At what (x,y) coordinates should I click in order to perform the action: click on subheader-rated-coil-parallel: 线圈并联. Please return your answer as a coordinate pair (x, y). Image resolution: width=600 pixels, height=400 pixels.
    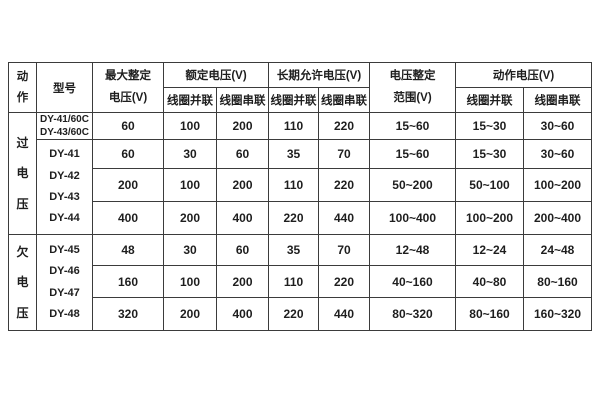
    Looking at the image, I should click on (190, 100).